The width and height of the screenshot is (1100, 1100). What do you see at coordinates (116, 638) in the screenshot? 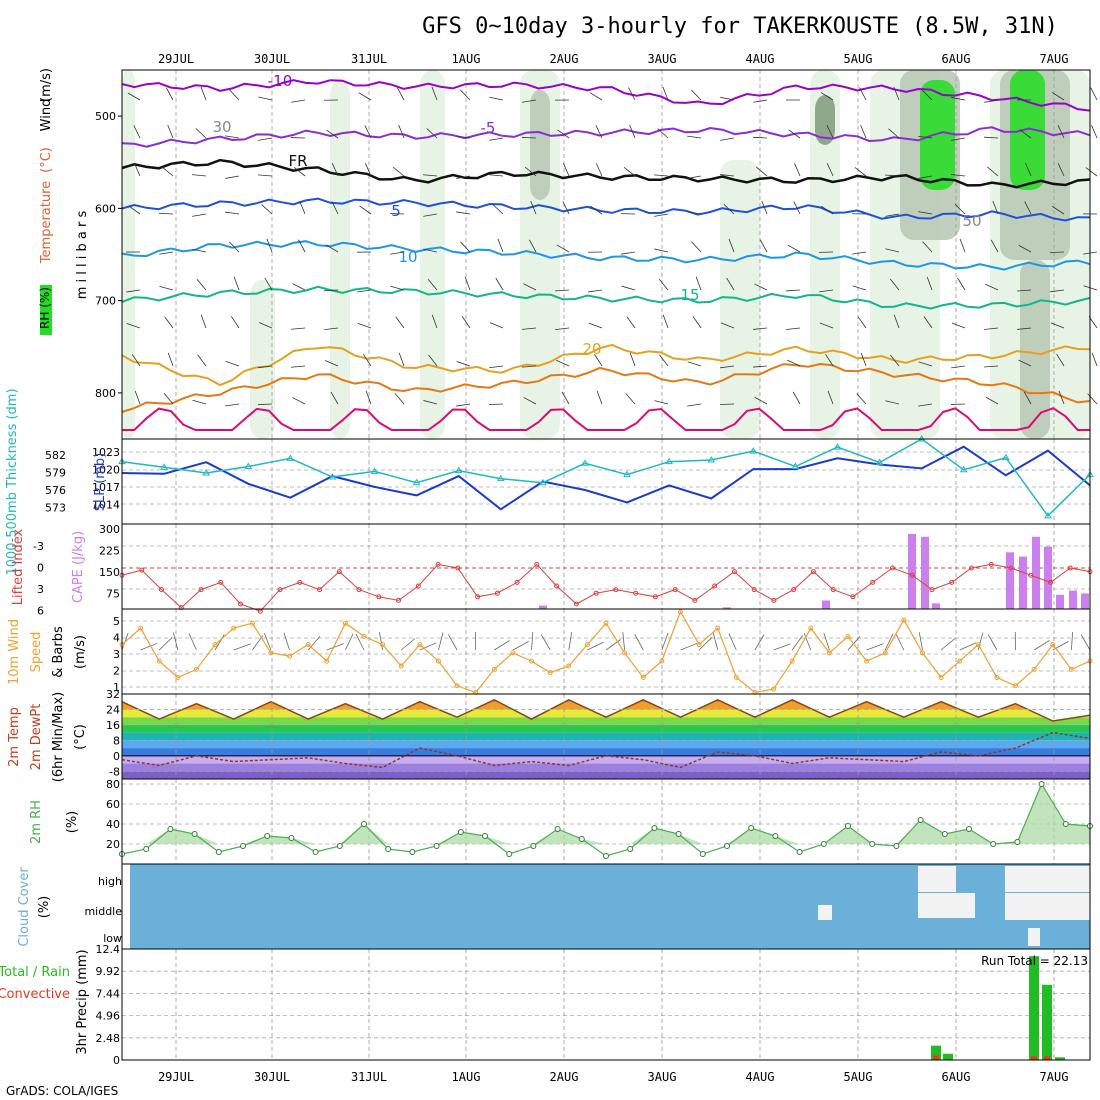
I see `wind-tick-label: 4` at bounding box center [116, 638].